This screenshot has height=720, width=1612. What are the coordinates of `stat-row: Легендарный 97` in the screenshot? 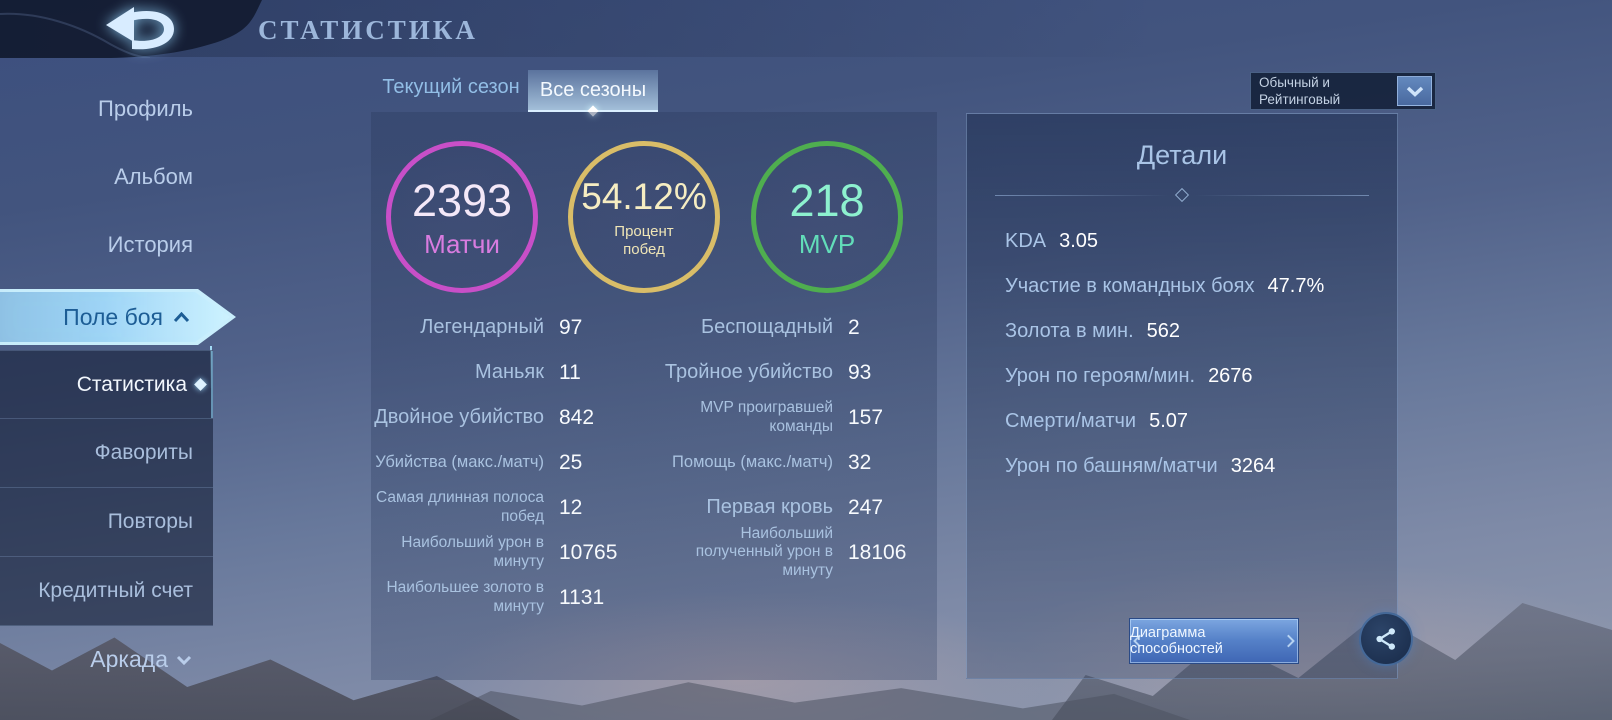 It's located at (508, 327).